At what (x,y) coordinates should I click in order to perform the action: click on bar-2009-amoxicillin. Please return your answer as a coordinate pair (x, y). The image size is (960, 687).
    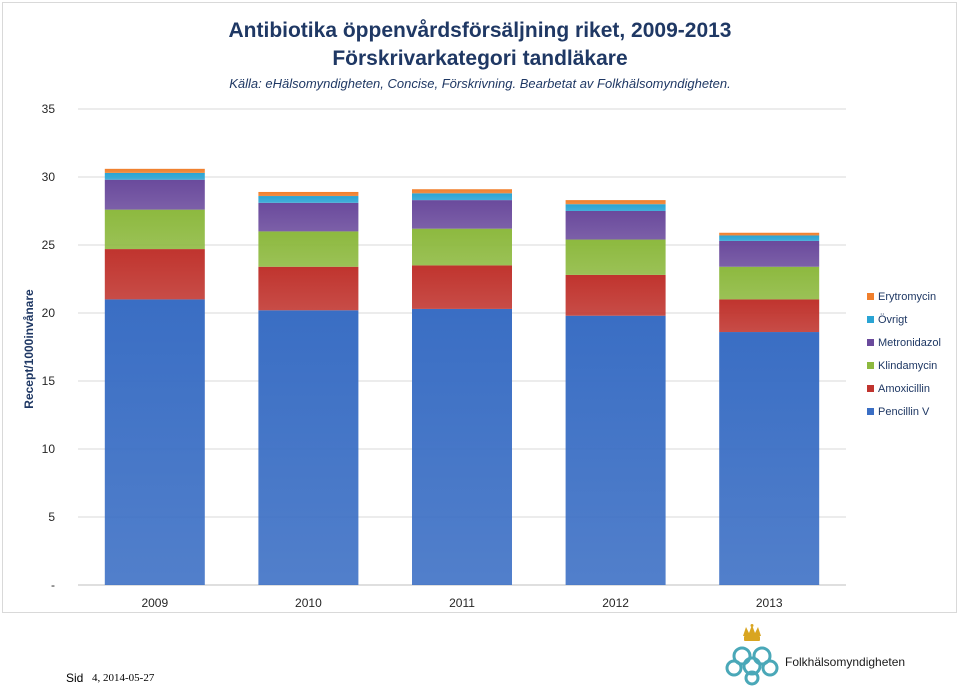
    Looking at the image, I should click on (154, 274).